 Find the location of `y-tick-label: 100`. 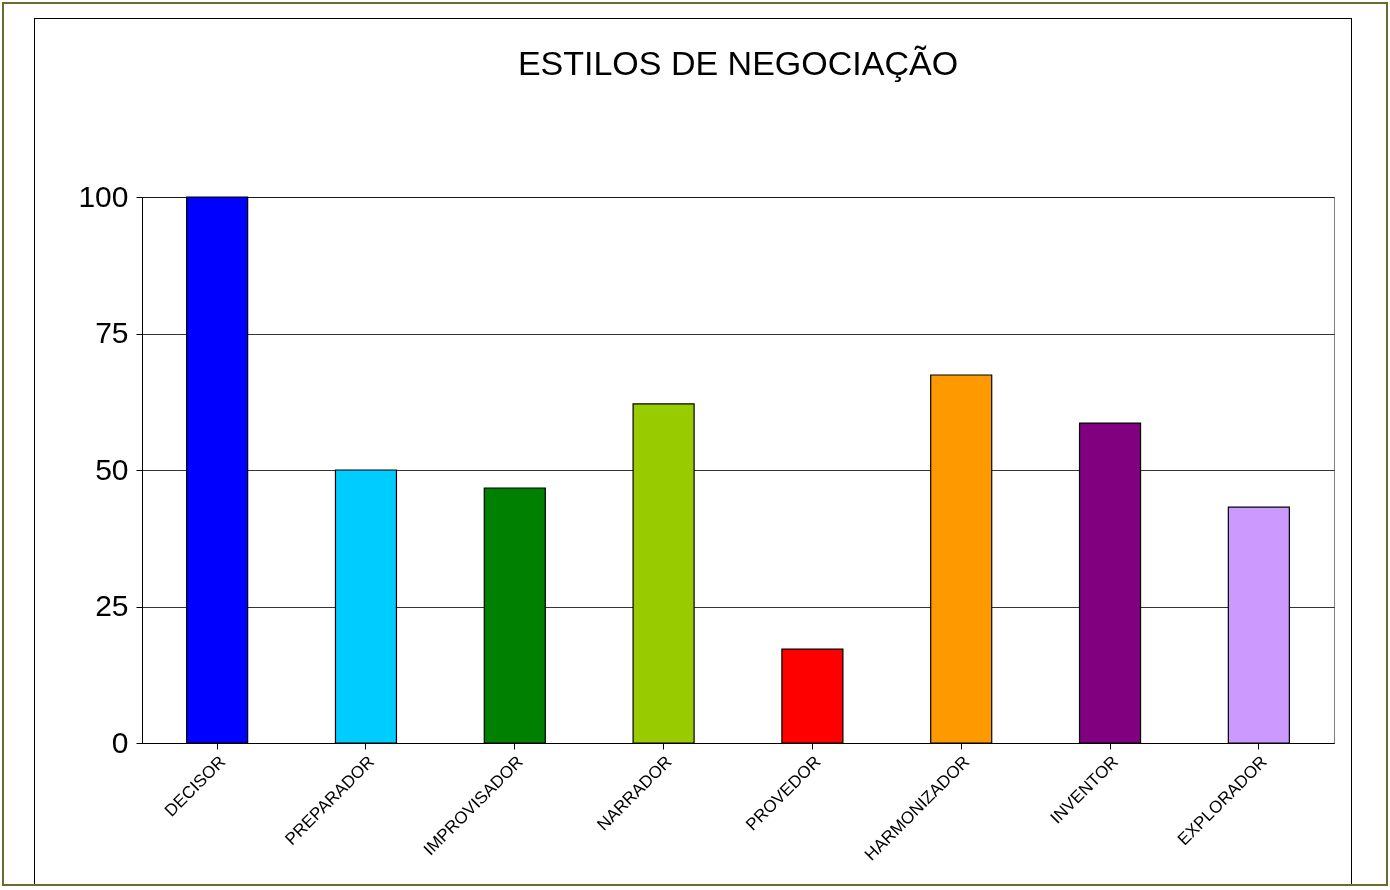

y-tick-label: 100 is located at coordinates (103, 196).